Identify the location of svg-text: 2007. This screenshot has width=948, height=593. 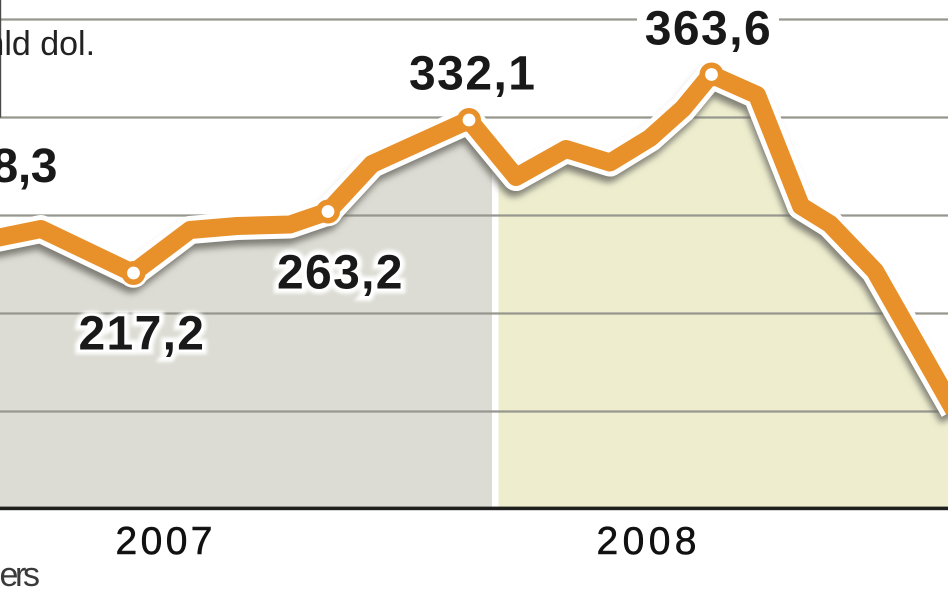
(164, 541).